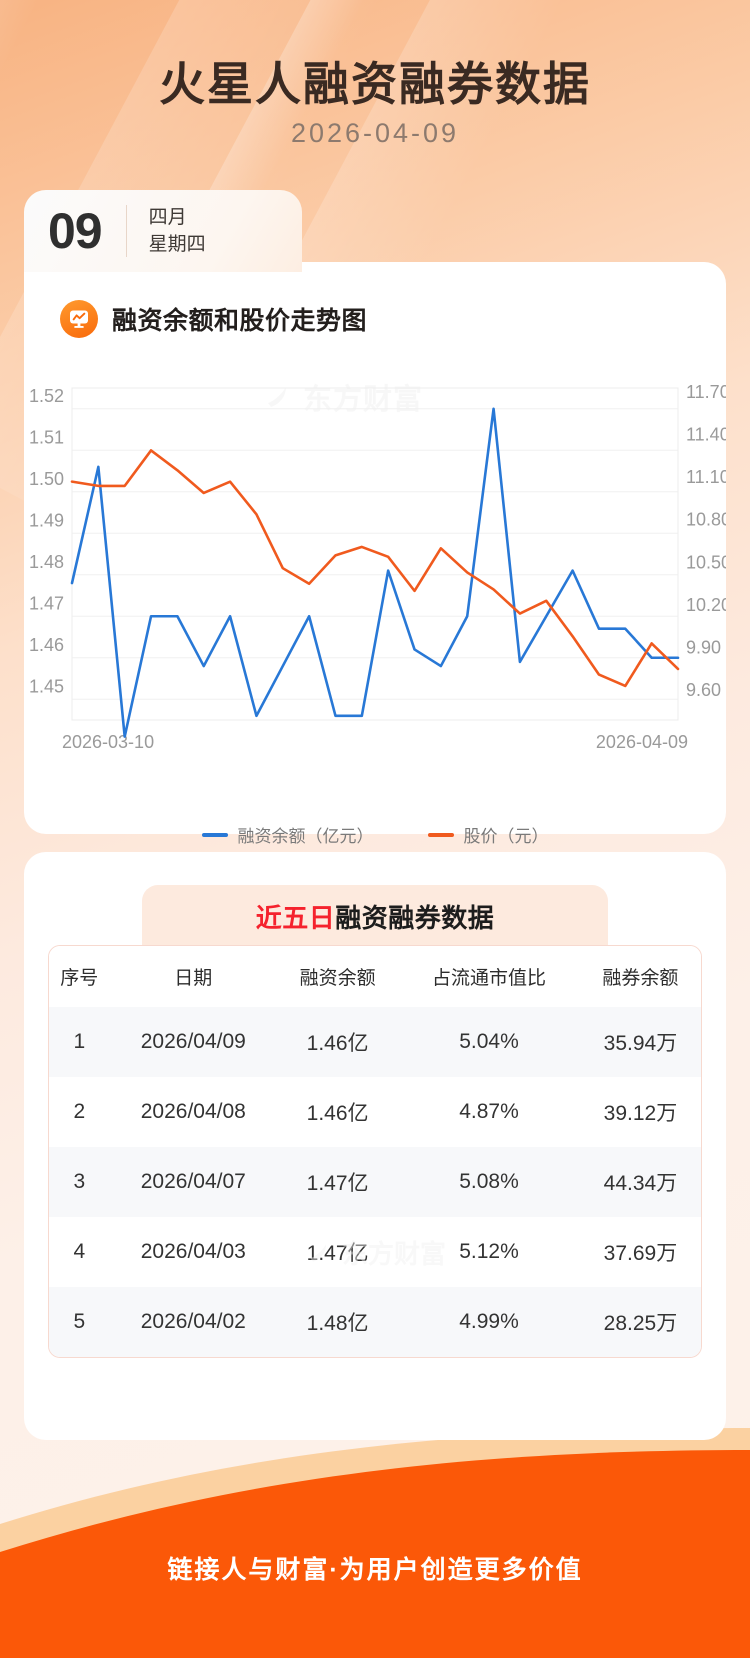 This screenshot has height=1658, width=750. What do you see at coordinates (46, 479) in the screenshot?
I see `y-axis-tick-left: 1.50` at bounding box center [46, 479].